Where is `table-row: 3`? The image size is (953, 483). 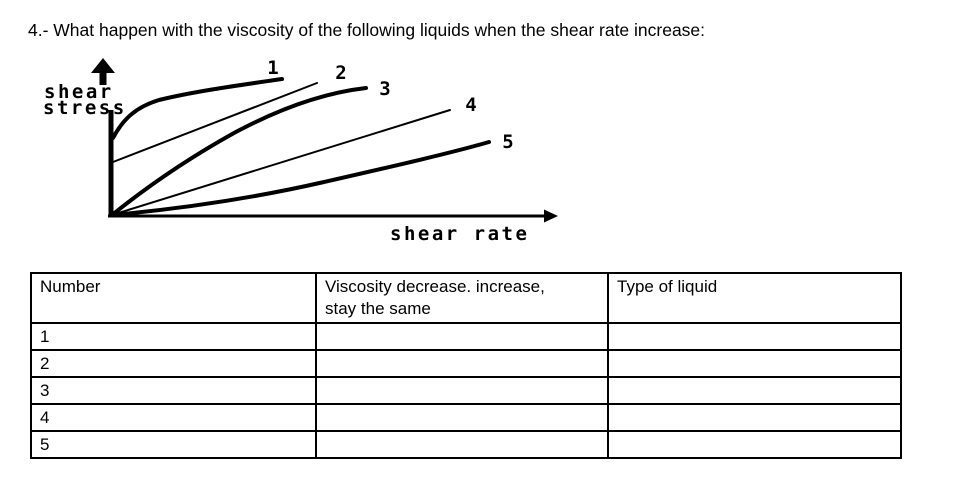
table-row: 3 is located at coordinates (466, 390).